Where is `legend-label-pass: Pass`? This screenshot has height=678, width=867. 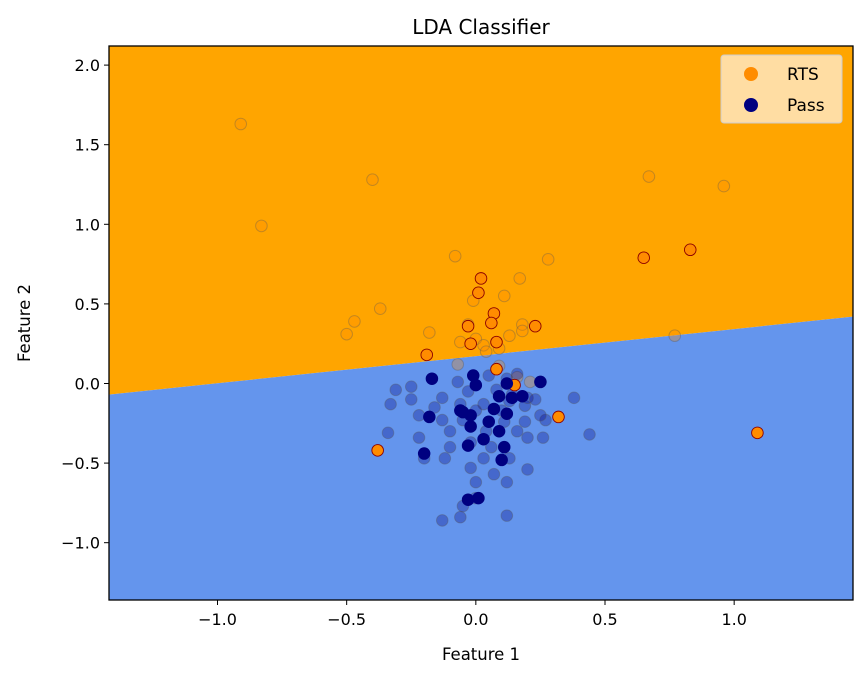
legend-label-pass: Pass is located at coordinates (806, 106).